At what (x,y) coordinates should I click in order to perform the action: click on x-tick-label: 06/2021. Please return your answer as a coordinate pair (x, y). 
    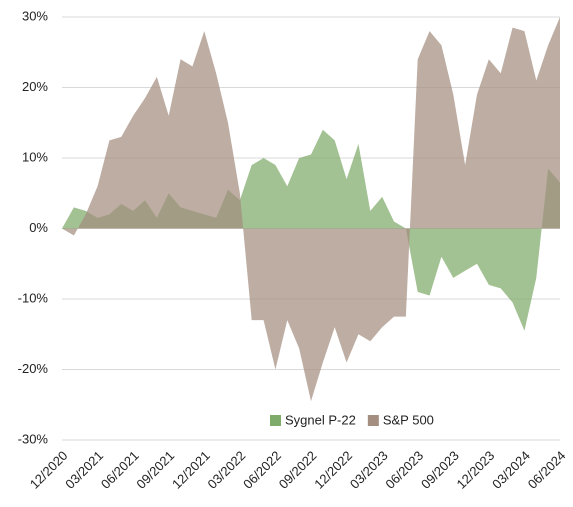
    Looking at the image, I should click on (120, 470).